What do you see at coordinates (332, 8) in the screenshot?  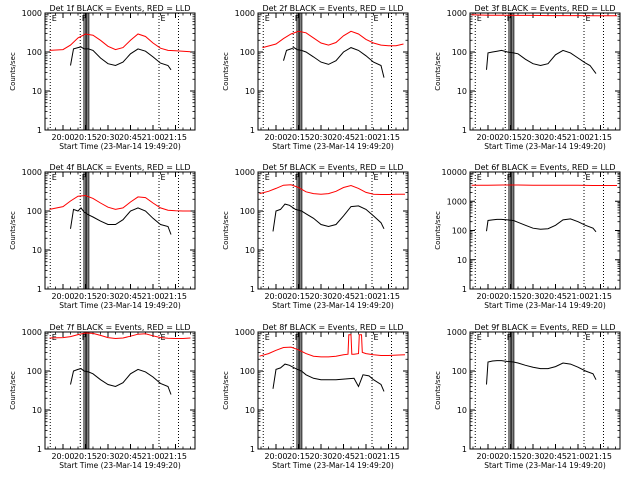 I see `panel-title: Det 2f BLACK = Events, RED = LLD` at bounding box center [332, 8].